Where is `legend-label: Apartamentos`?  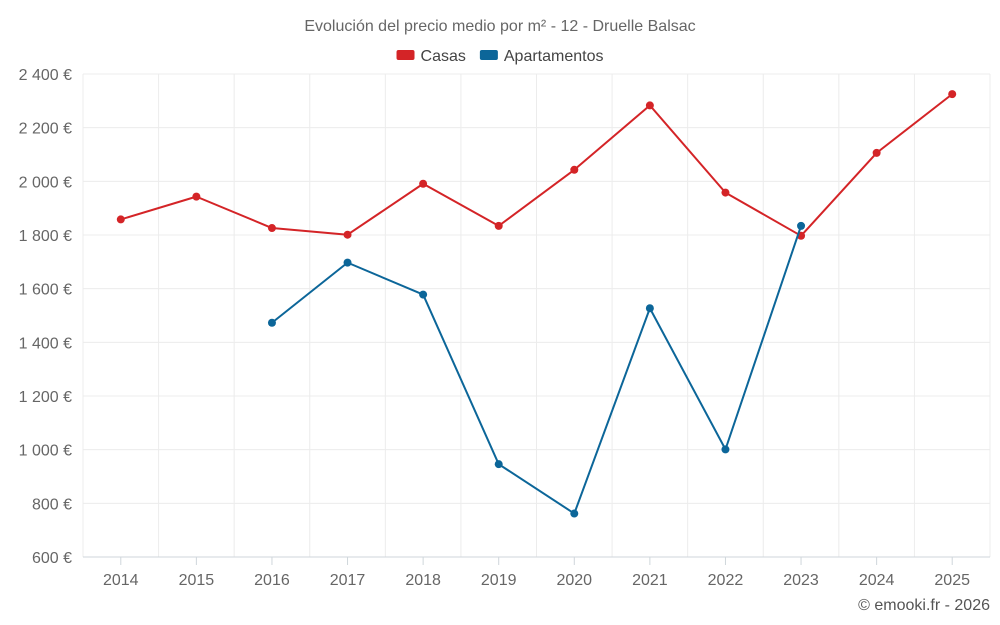
legend-label: Apartamentos is located at coordinates (554, 56).